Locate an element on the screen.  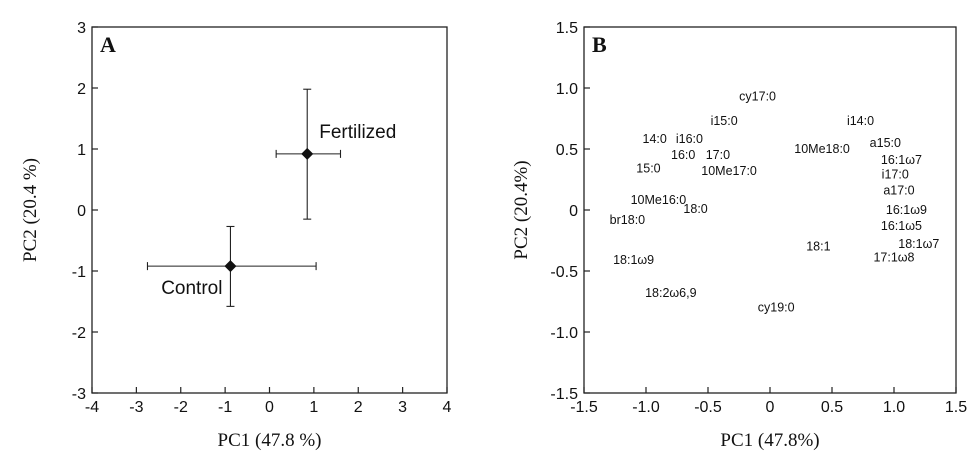
panel-letter: B is located at coordinates (599, 44).